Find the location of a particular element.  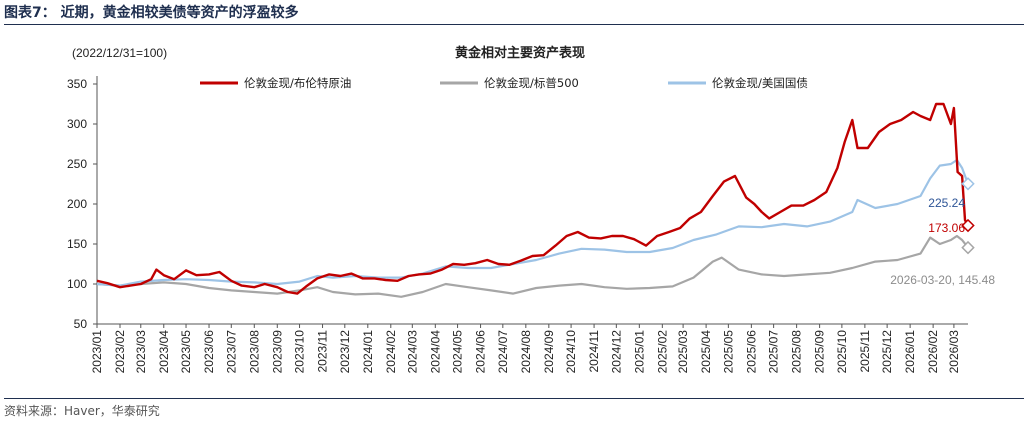

x-tick-label: 2025/01 is located at coordinates (639, 352).